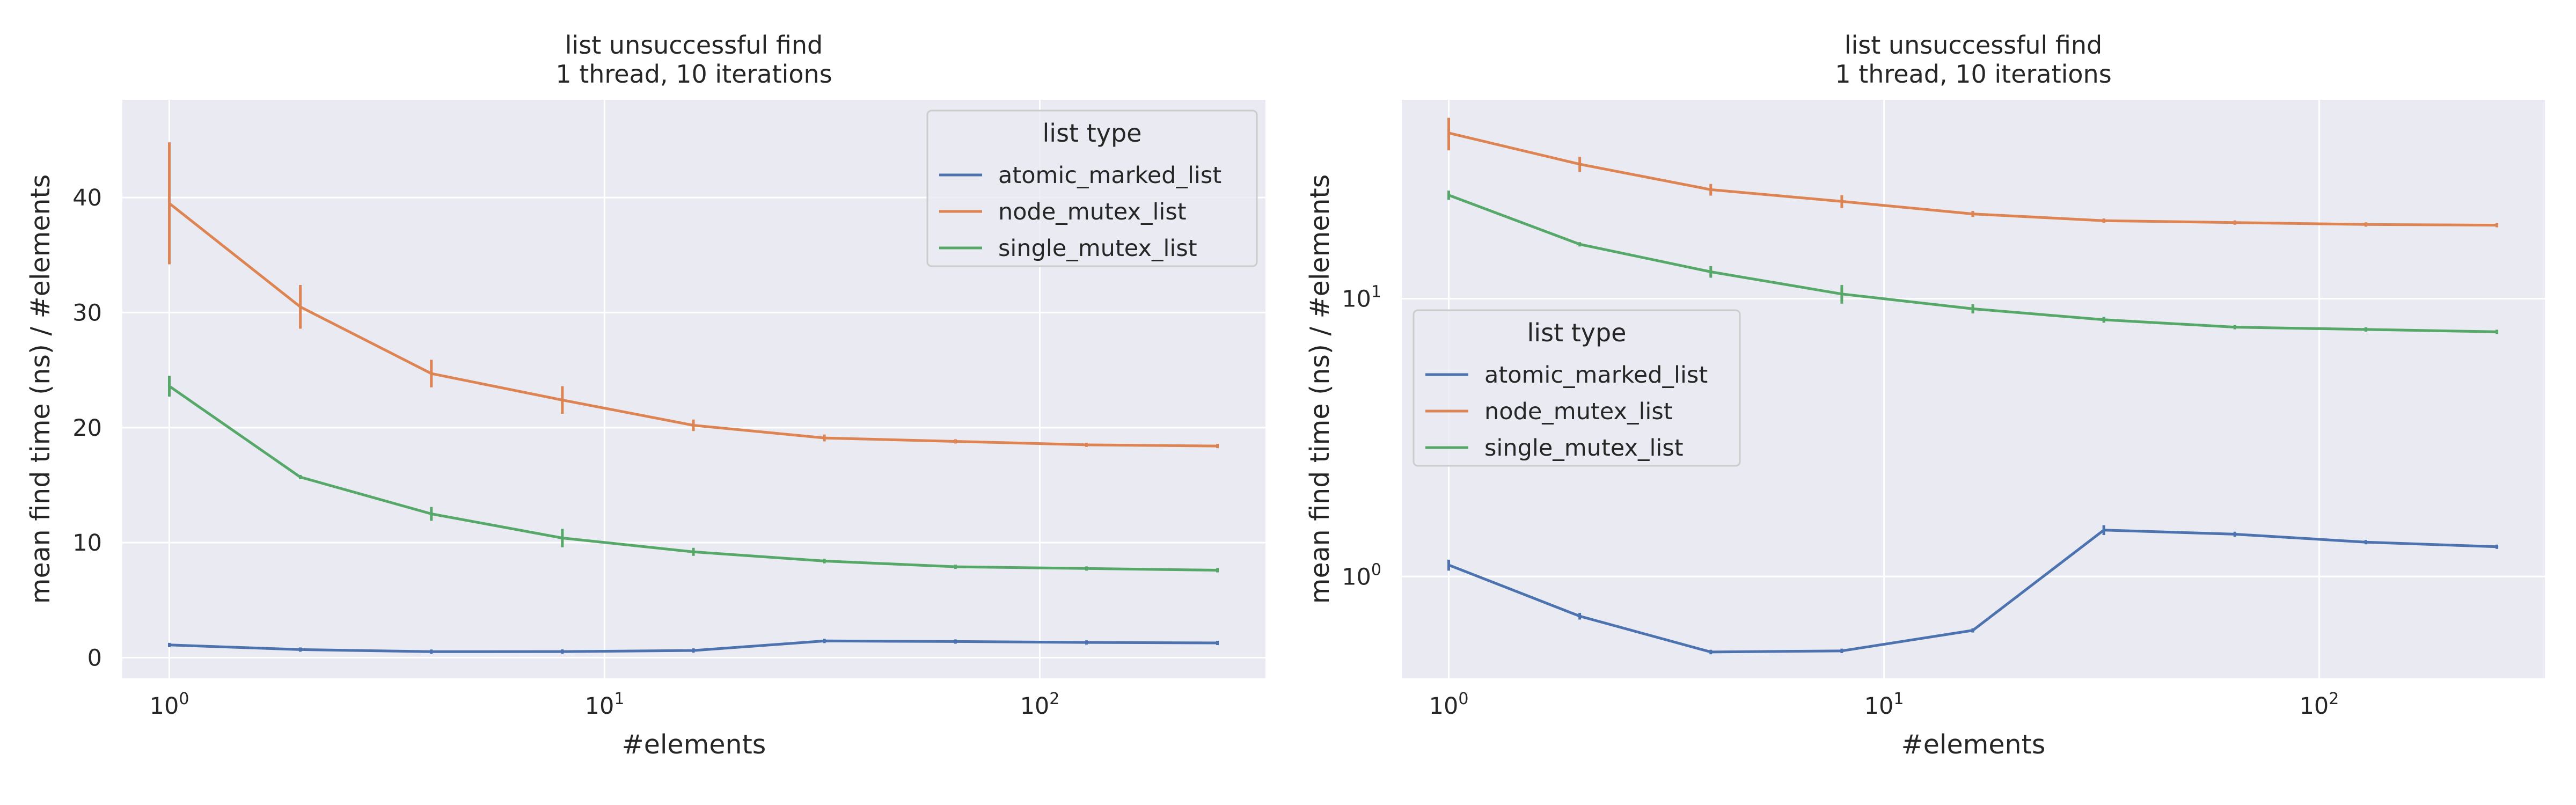 The width and height of the screenshot is (2576, 805). Describe the element at coordinates (1361, 575) in the screenshot. I see `y-tick-label-0: 10⁰` at that location.